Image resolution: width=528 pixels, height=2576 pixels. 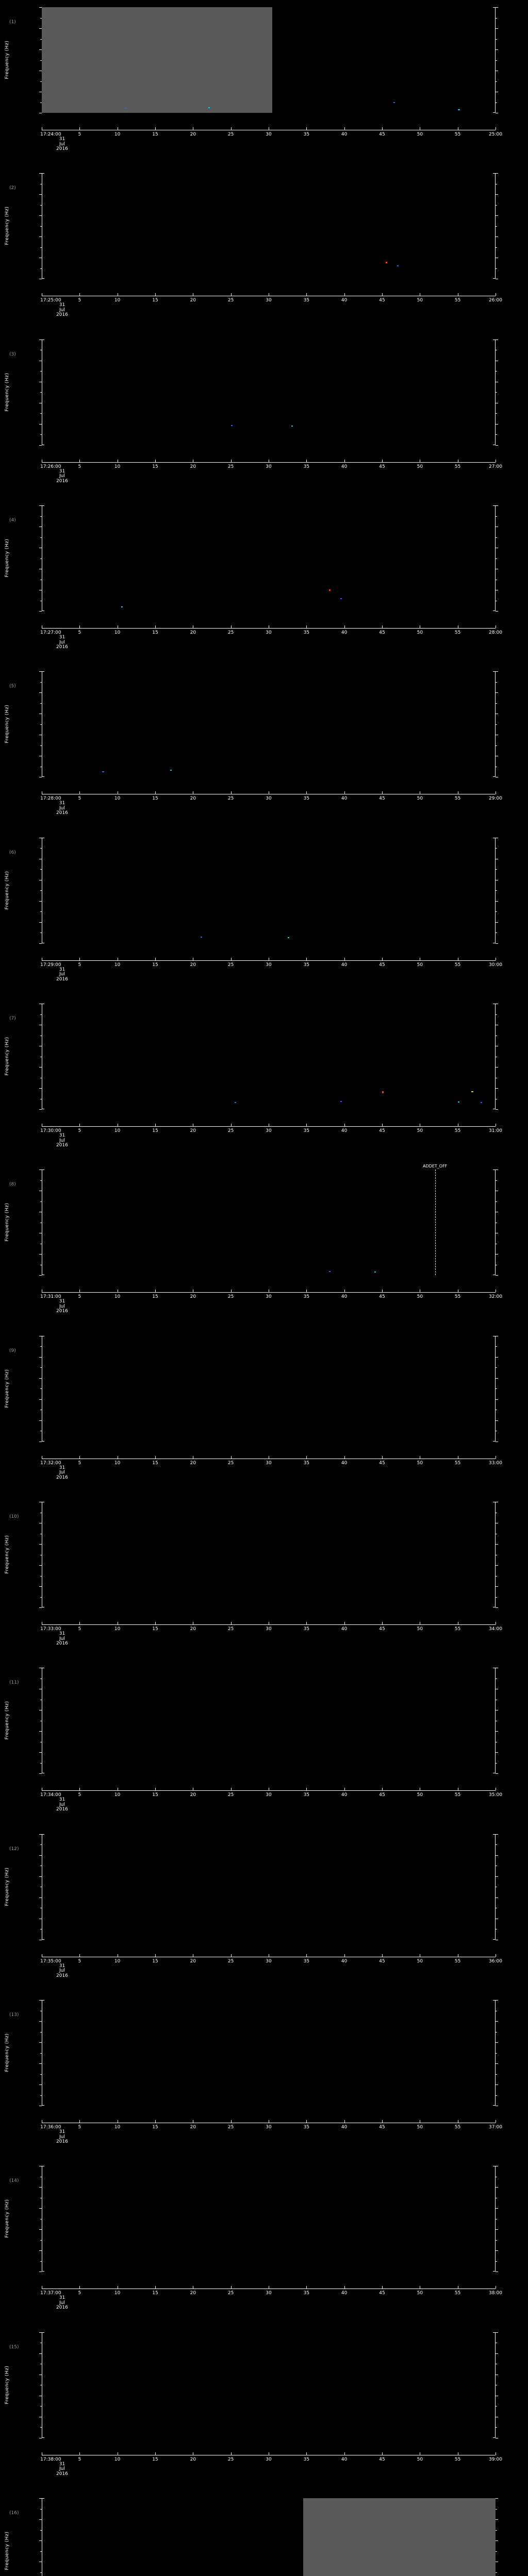 I want to click on panel-number: (6), so click(x=12, y=852).